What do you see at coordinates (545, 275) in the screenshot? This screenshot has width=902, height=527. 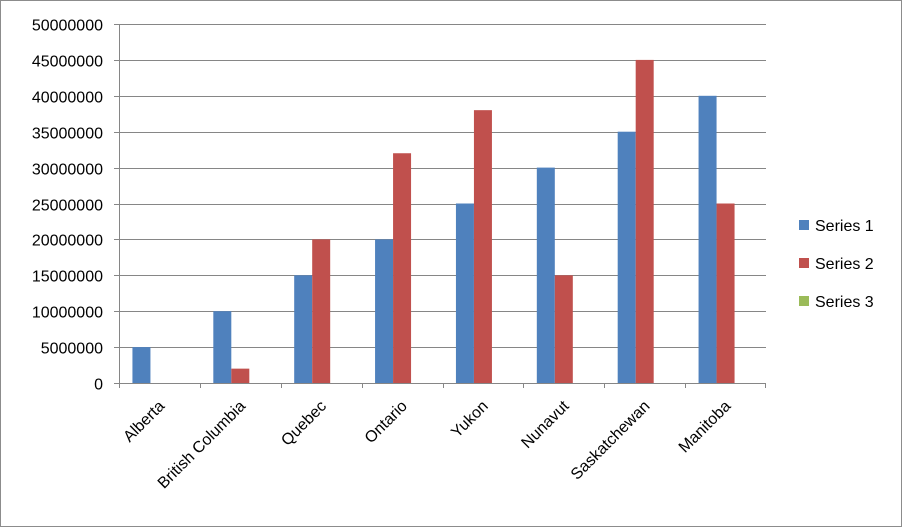 I see `bar-series-1-nunavut` at bounding box center [545, 275].